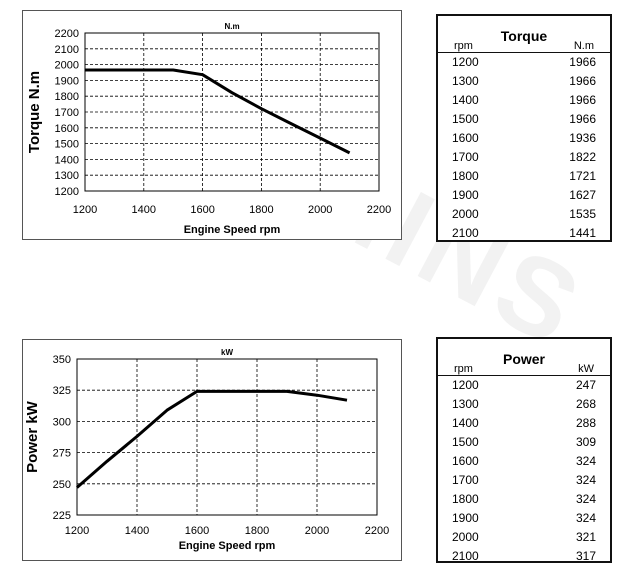 The image size is (644, 566). What do you see at coordinates (586, 369) in the screenshot?
I see `power-table-unit-header: kW` at bounding box center [586, 369].